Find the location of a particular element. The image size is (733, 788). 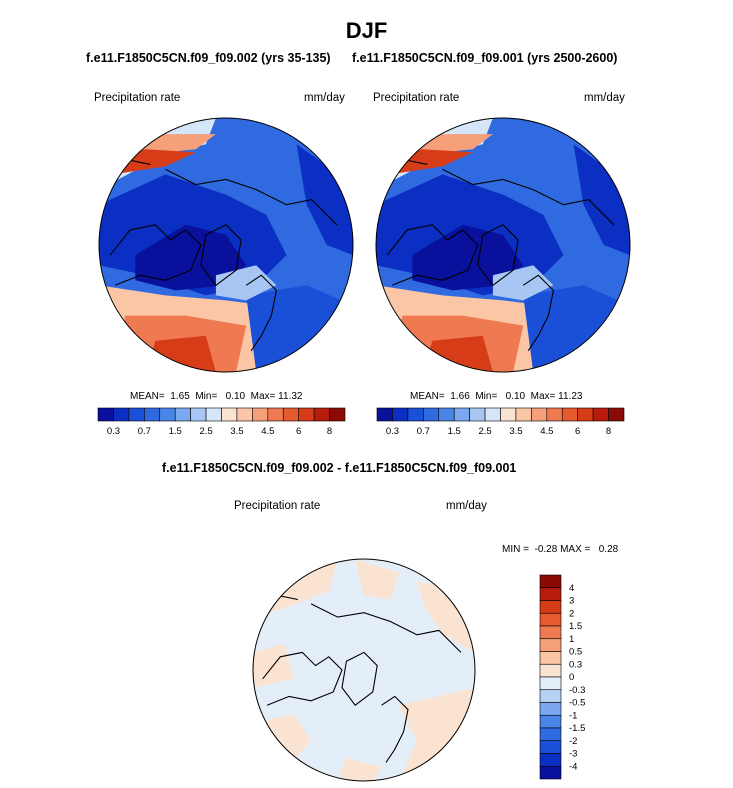

left-stats: MEAN= 1.65 Min= 0.10 Max= 11.32 is located at coordinates (216, 396).